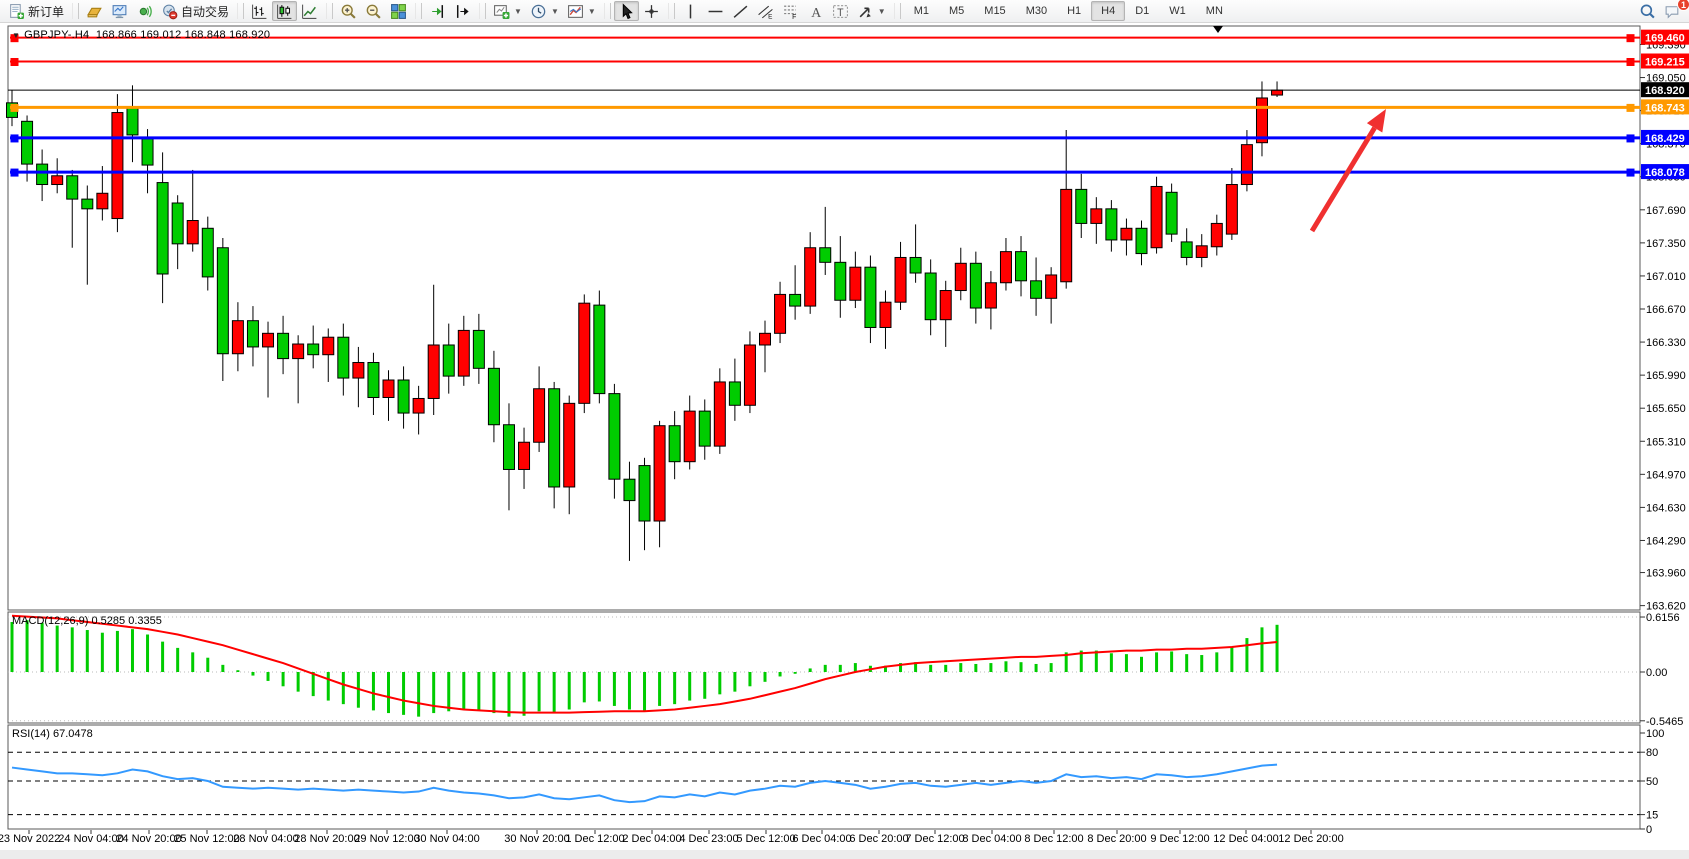  What do you see at coordinates (36, 11) in the screenshot?
I see `new-order-button: 新订单` at bounding box center [36, 11].